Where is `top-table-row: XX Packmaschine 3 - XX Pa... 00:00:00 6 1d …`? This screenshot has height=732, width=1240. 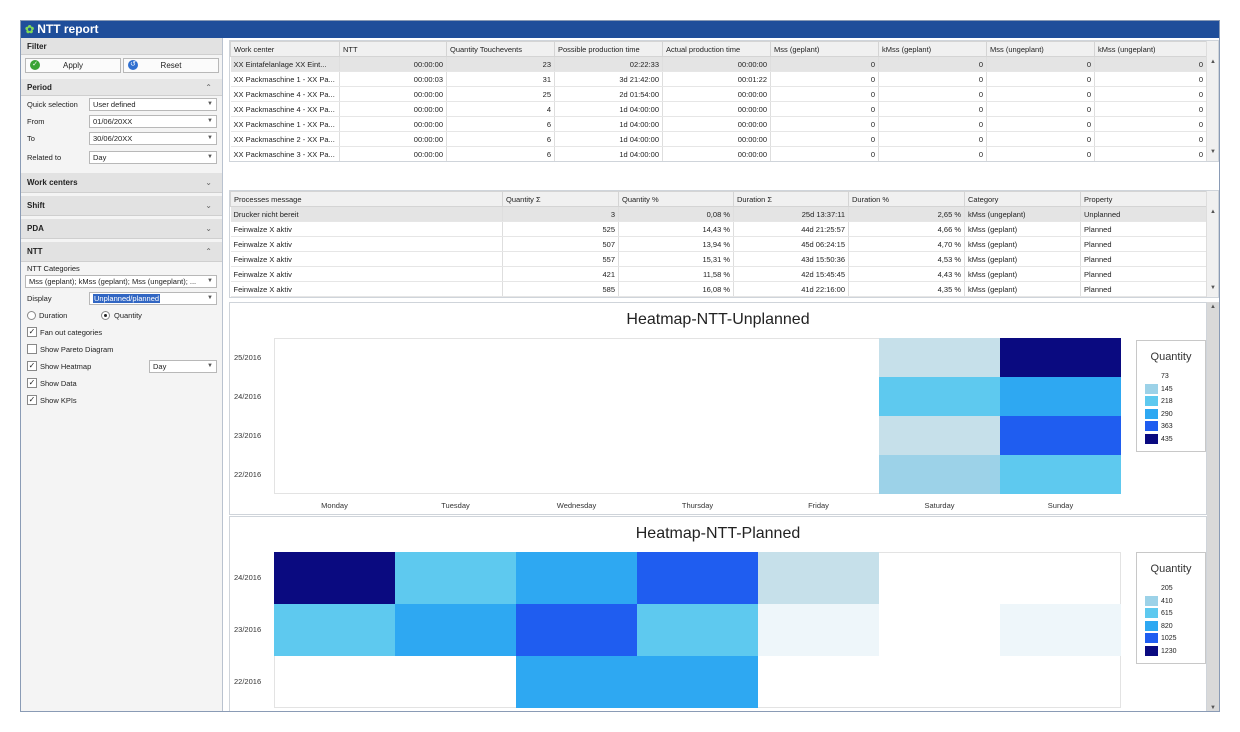 top-table-row: XX Packmaschine 3 - XX Pa... 00:00:00 6 1d … is located at coordinates (718, 153).